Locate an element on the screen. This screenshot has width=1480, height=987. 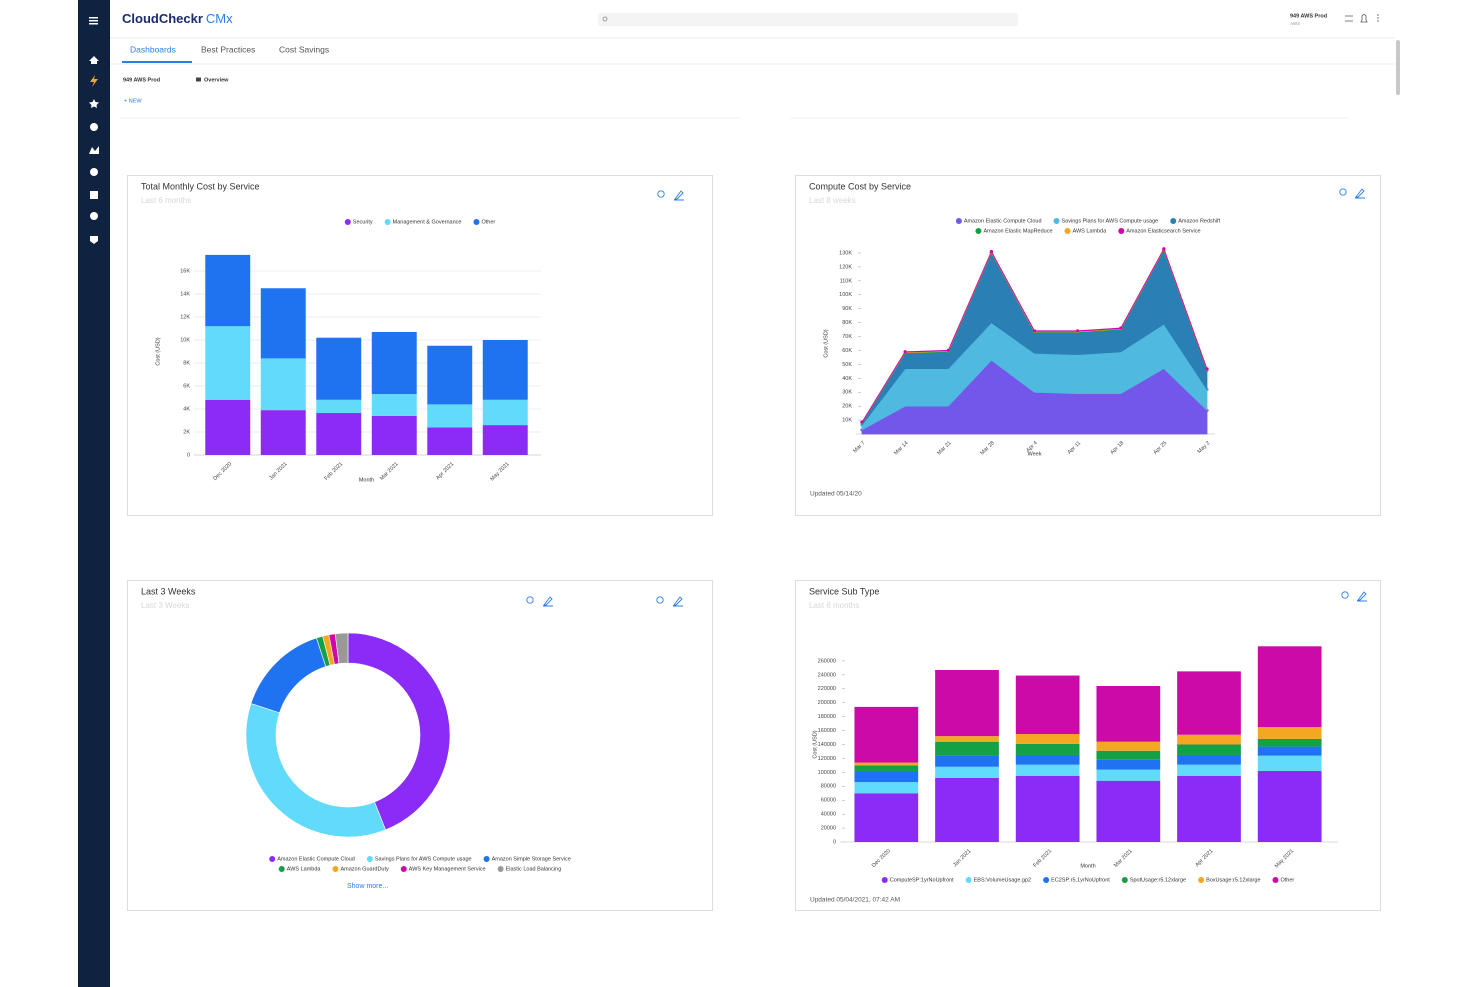
legend-label: BoxUsage:r5.12xlarge is located at coordinates (1233, 880).